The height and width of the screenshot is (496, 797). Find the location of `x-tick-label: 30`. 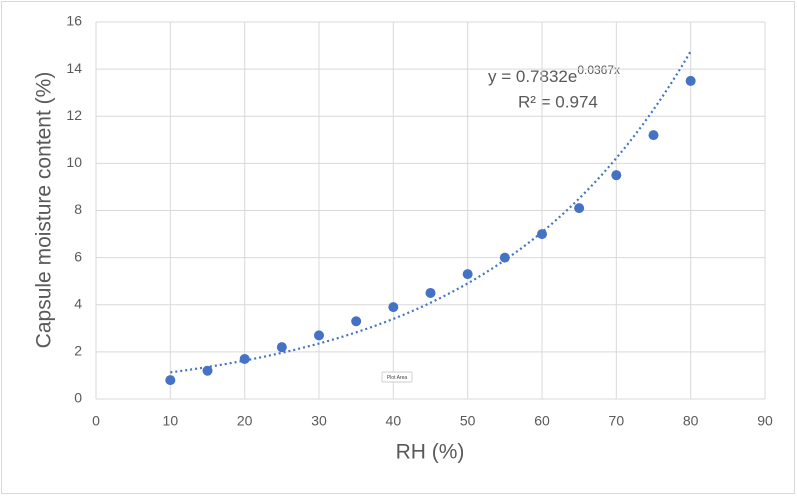

x-tick-label: 30 is located at coordinates (319, 421).